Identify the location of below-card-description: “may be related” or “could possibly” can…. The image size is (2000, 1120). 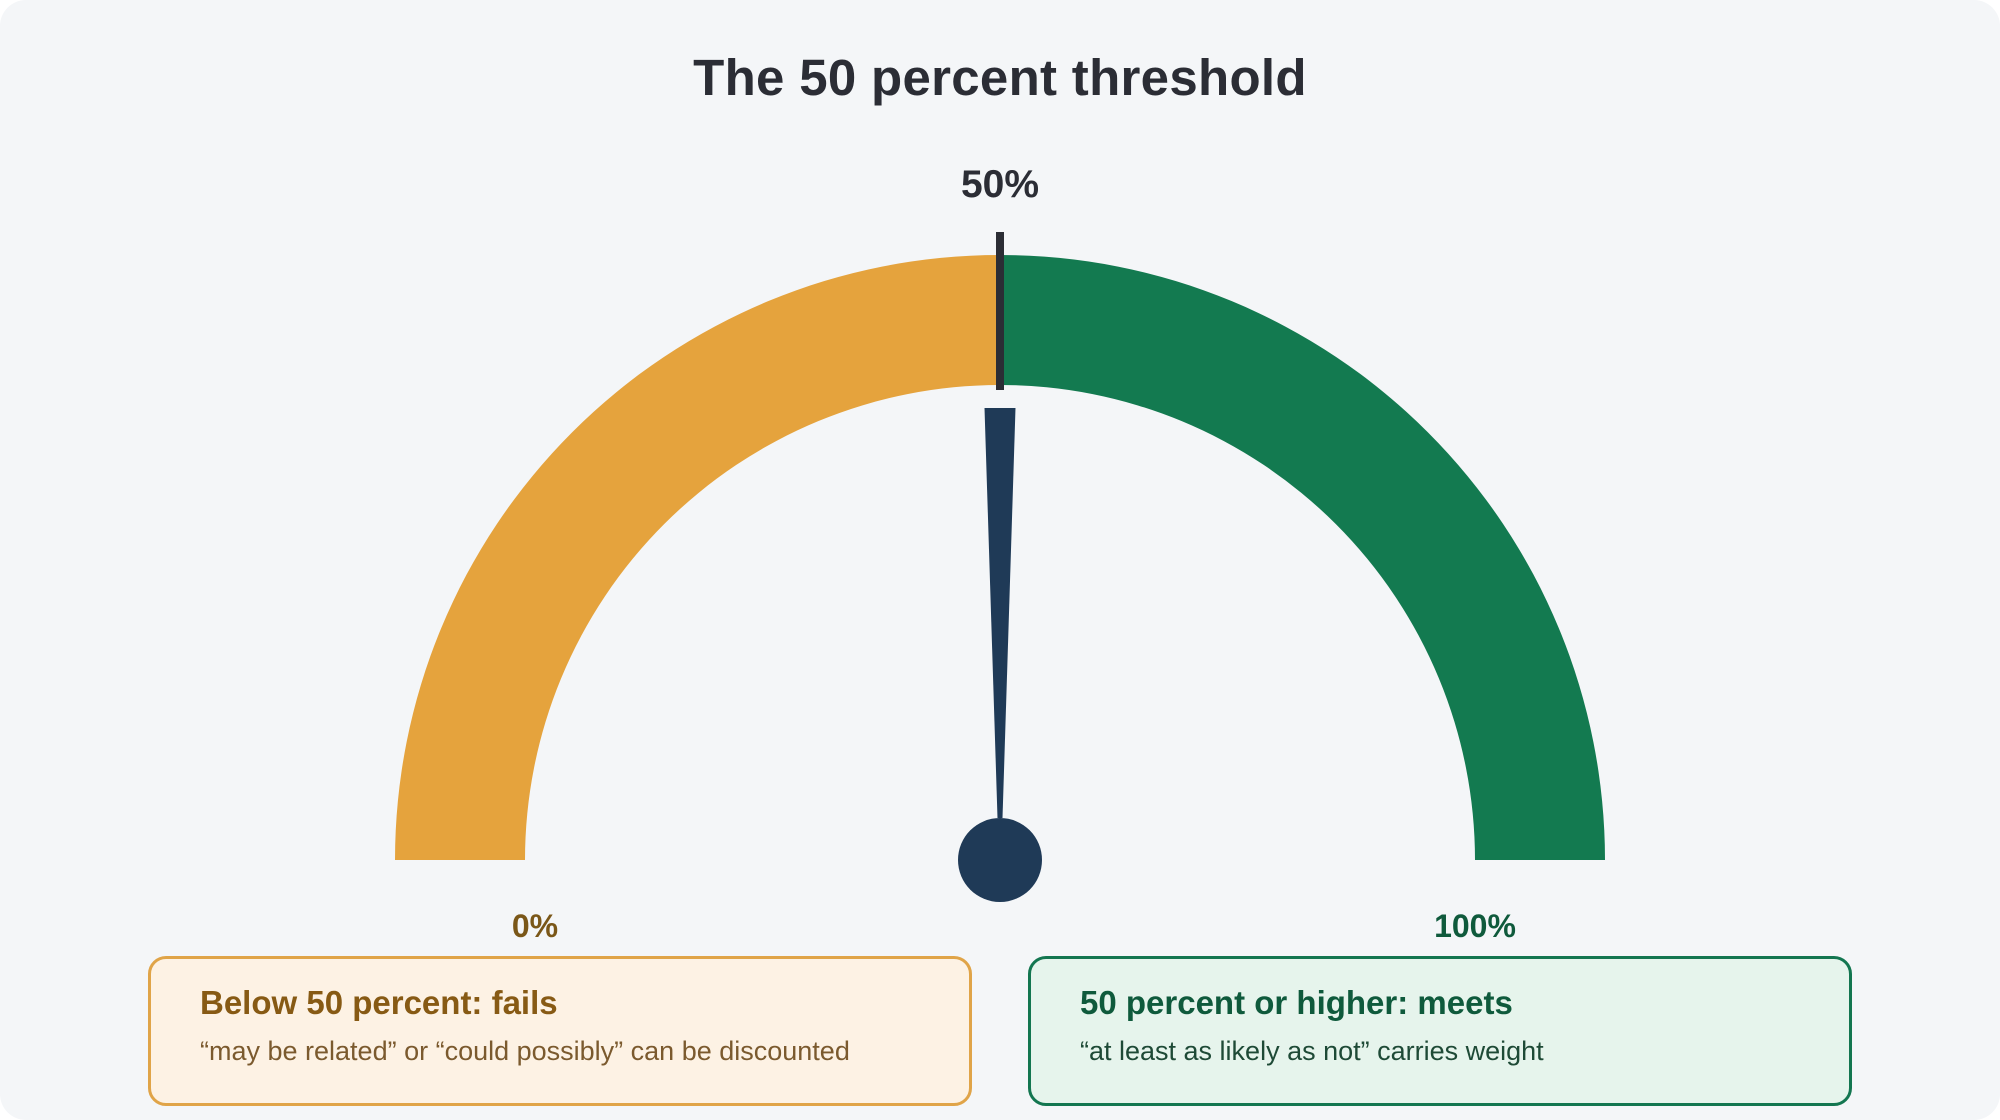
(525, 1051).